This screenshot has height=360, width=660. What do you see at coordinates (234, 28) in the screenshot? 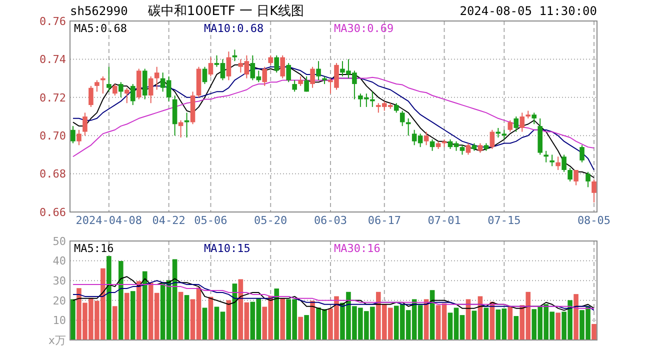
I see `text: MA10:0.68` at bounding box center [234, 28].